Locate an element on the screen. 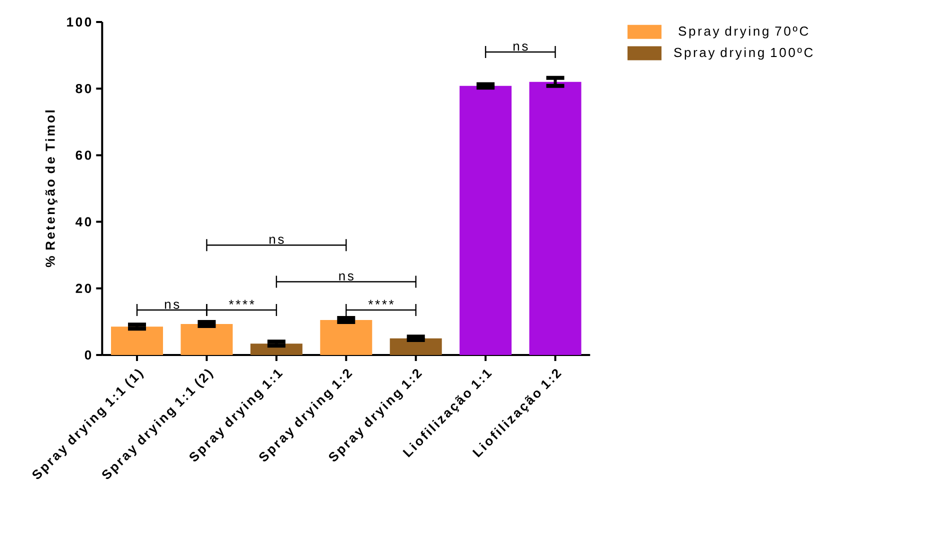  y-tick-label: 80 is located at coordinates (84, 89).